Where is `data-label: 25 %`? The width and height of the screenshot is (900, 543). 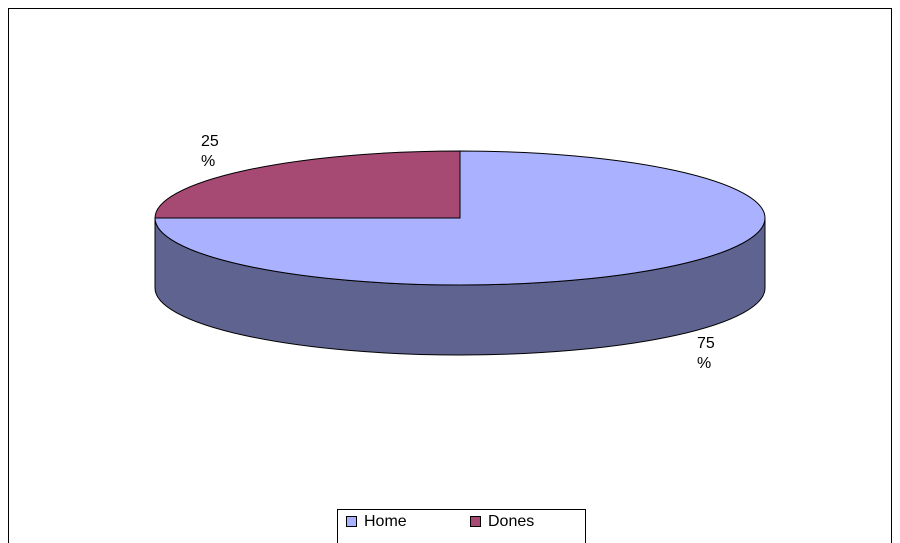
data-label: 25 % is located at coordinates (209, 151).